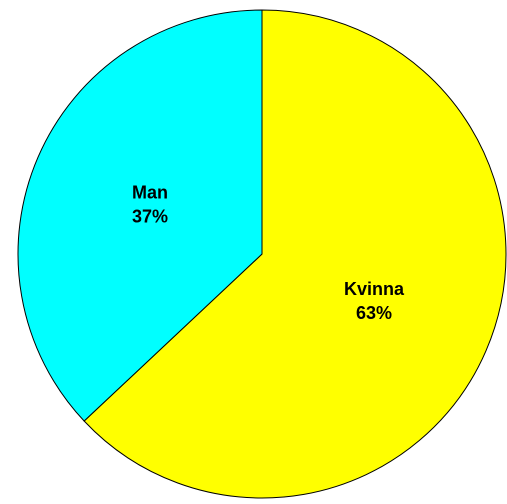 The height and width of the screenshot is (504, 507). What do you see at coordinates (374, 313) in the screenshot?
I see `slice-value-label: 63%` at bounding box center [374, 313].